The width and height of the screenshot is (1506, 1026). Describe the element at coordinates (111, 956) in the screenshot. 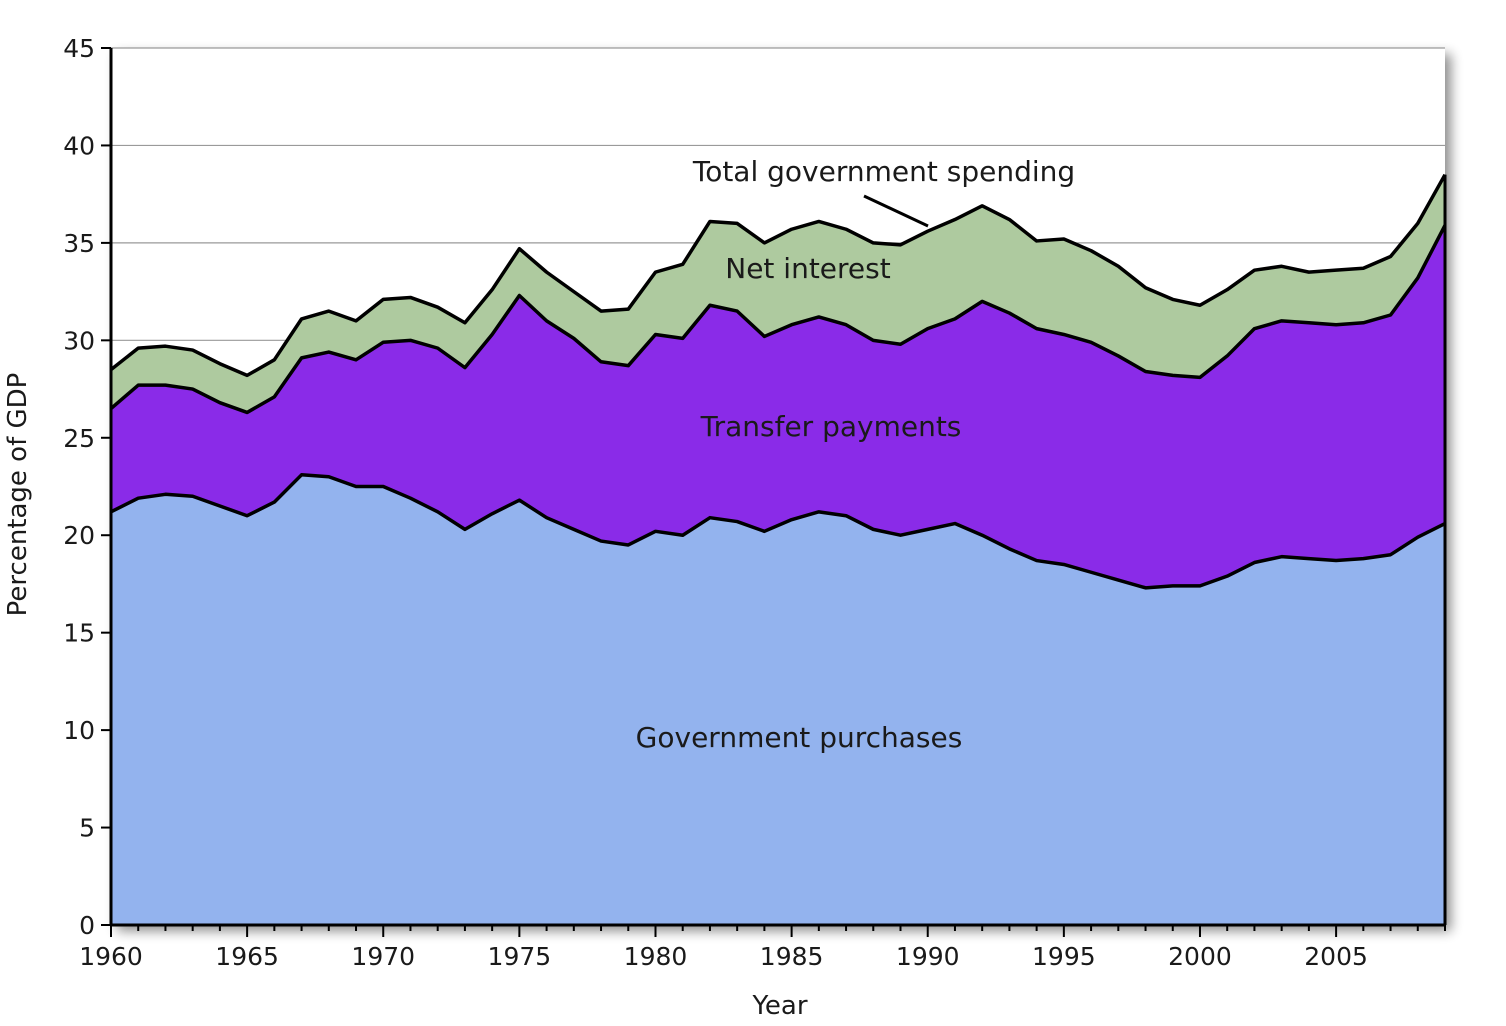

I see `x-tick-label-1960: 1960` at that location.